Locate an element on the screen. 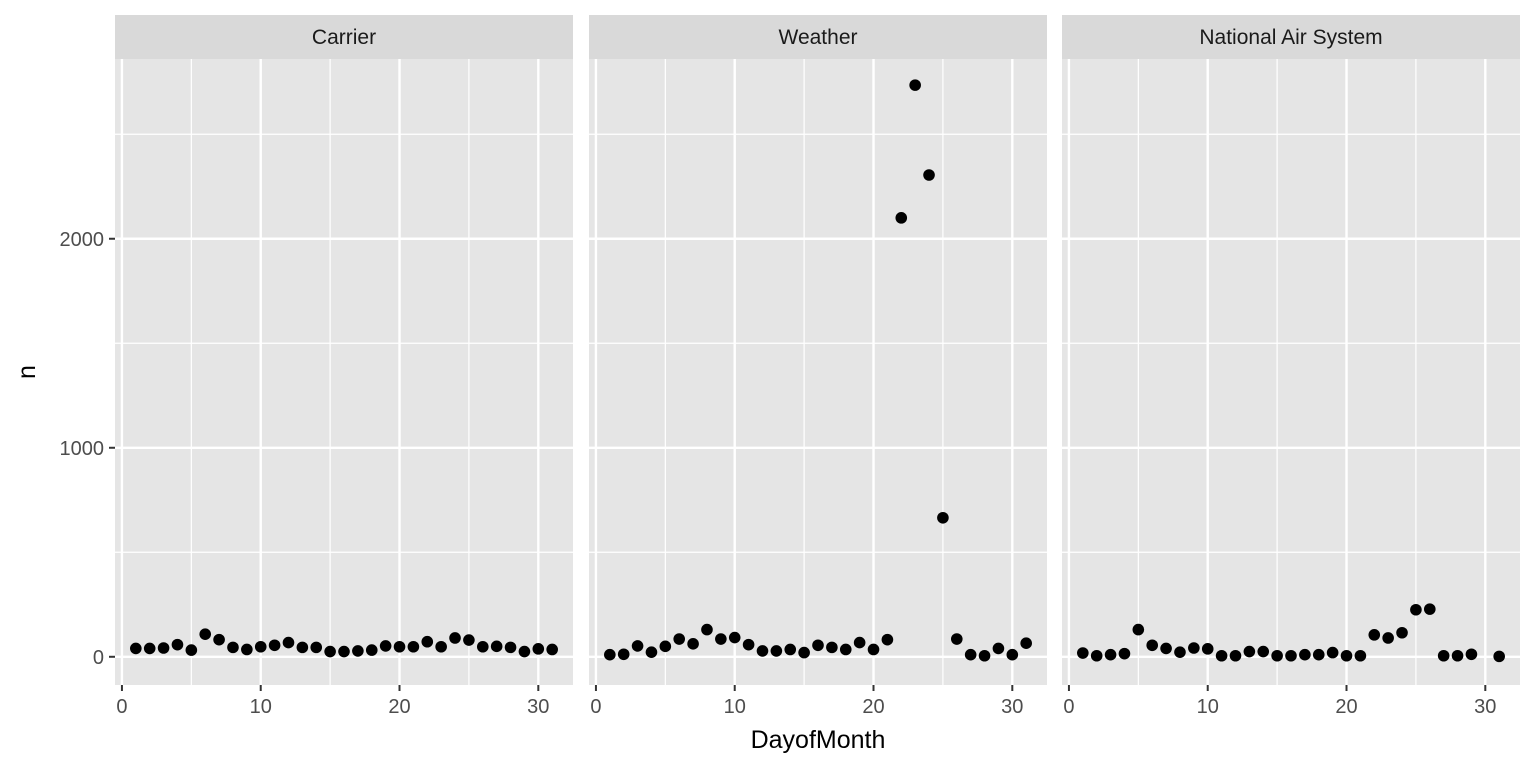 Image resolution: width=1536 pixels, height=768 pixels. x-axis-label: DayofMonth is located at coordinates (818, 740).